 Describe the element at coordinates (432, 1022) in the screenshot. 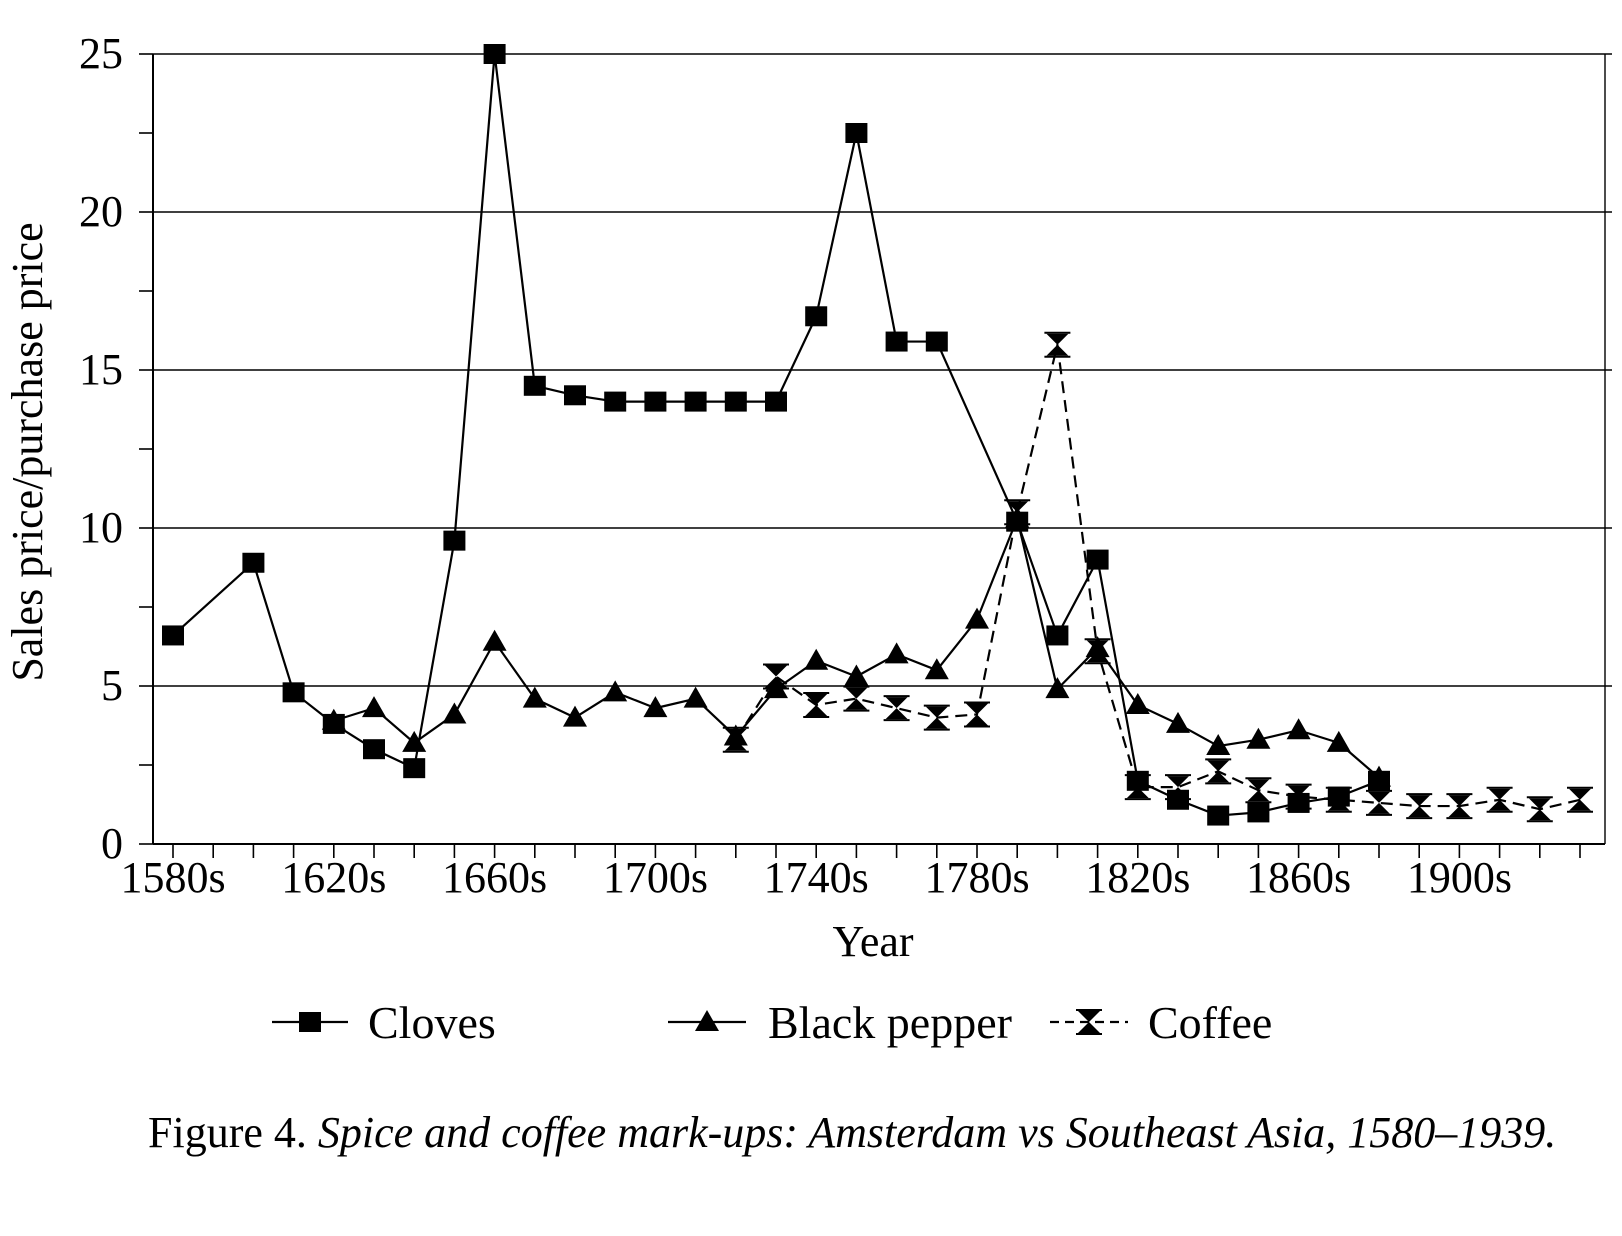

I see `legend-label-cloves: Cloves` at that location.